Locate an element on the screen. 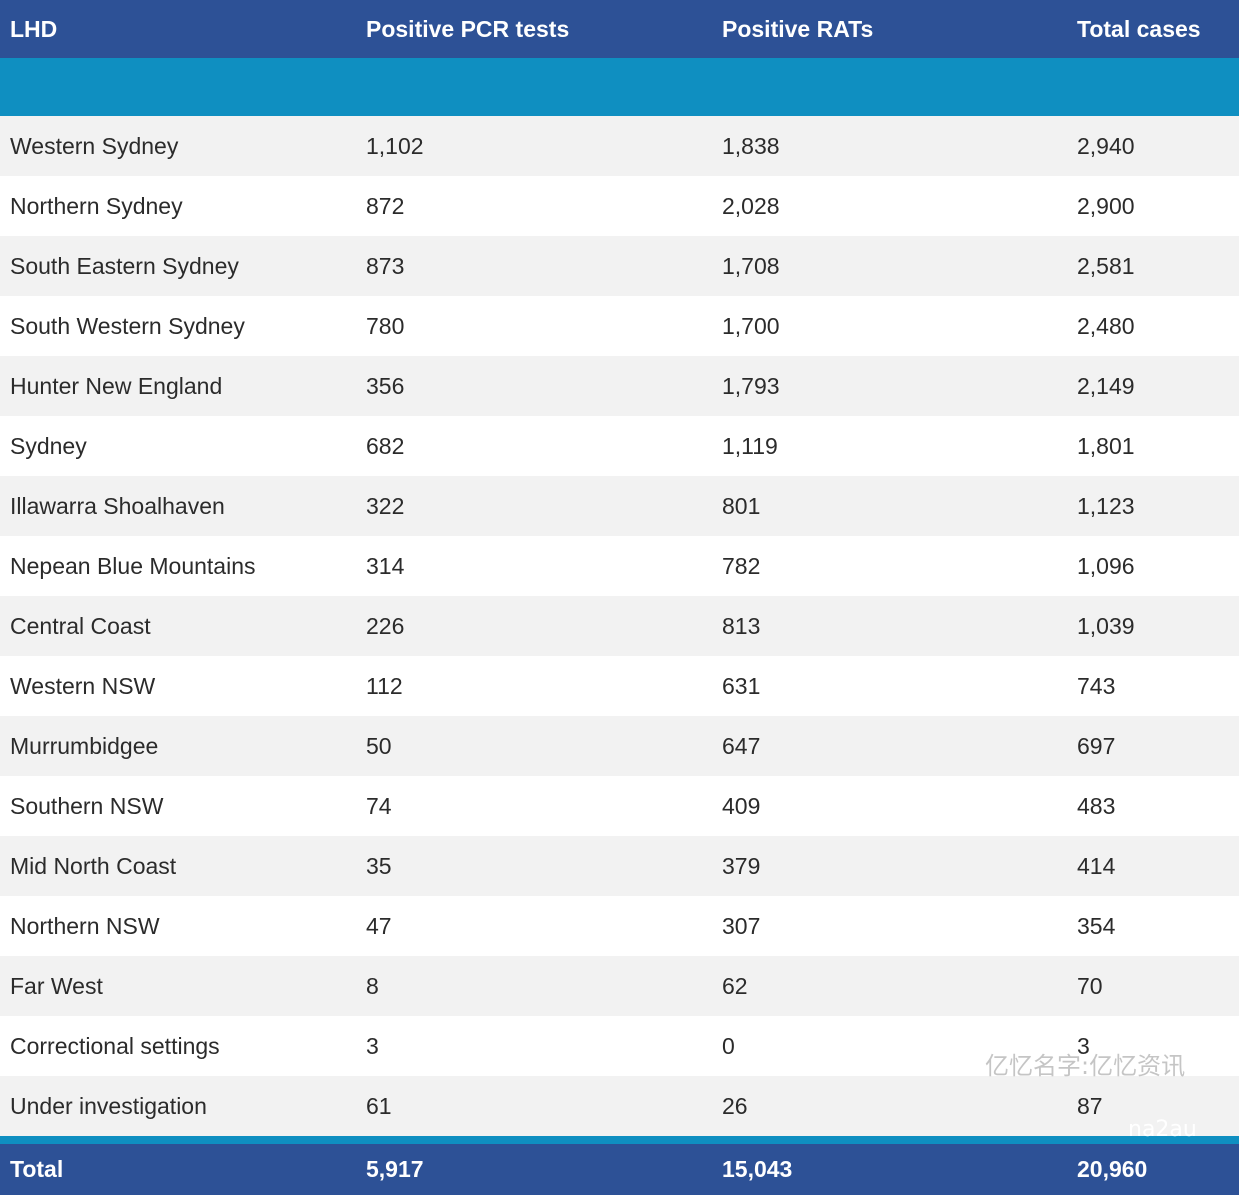 This screenshot has width=1239, height=1195. pcr-count: 322 is located at coordinates (385, 505).